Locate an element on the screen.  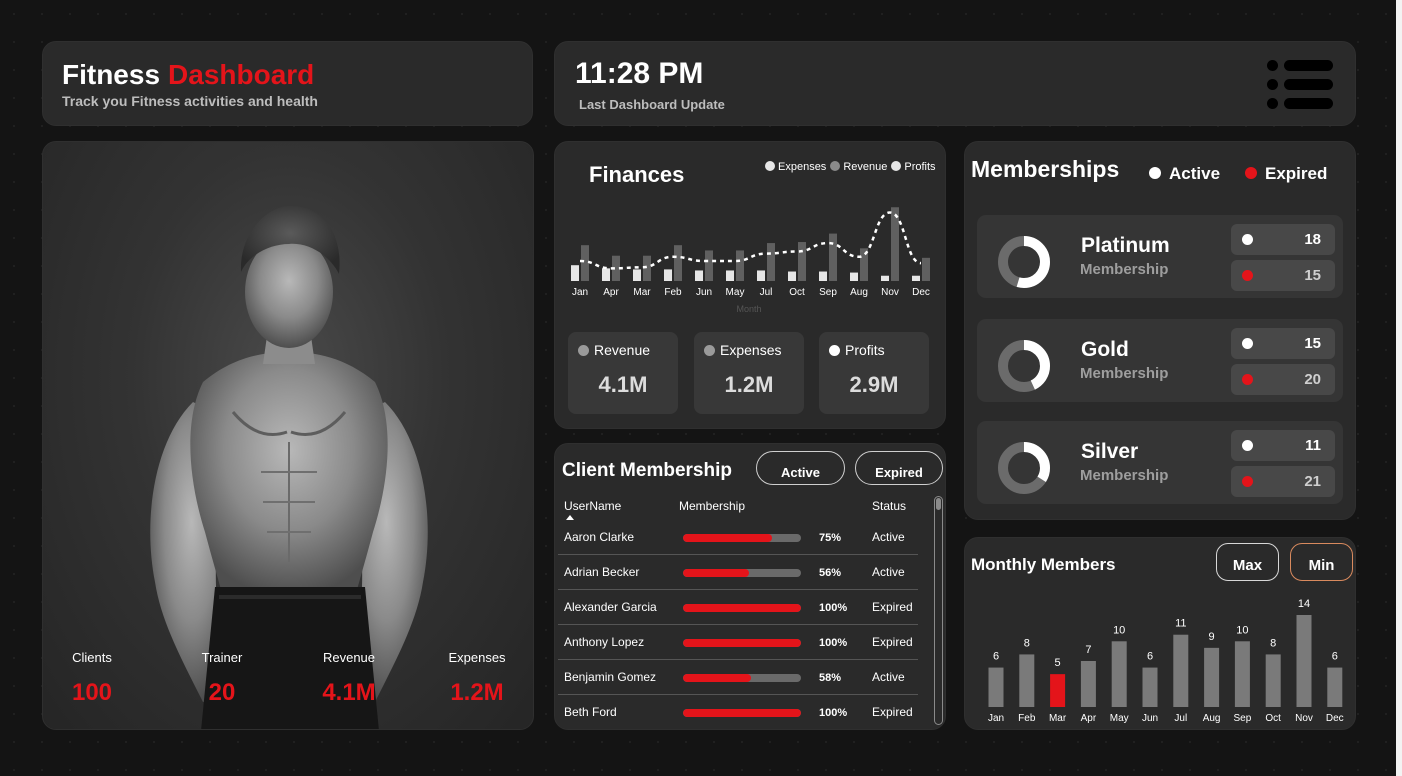
x-tick-label: Jan is located at coordinates (996, 718).